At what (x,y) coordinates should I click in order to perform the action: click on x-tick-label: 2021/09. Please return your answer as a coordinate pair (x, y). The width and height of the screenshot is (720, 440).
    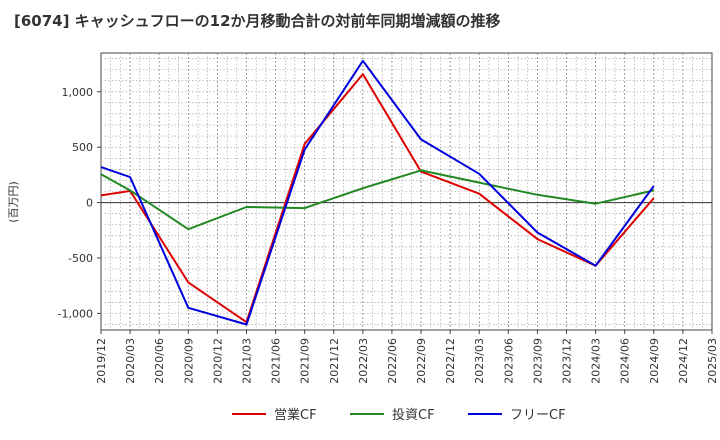
    Looking at the image, I should click on (305, 361).